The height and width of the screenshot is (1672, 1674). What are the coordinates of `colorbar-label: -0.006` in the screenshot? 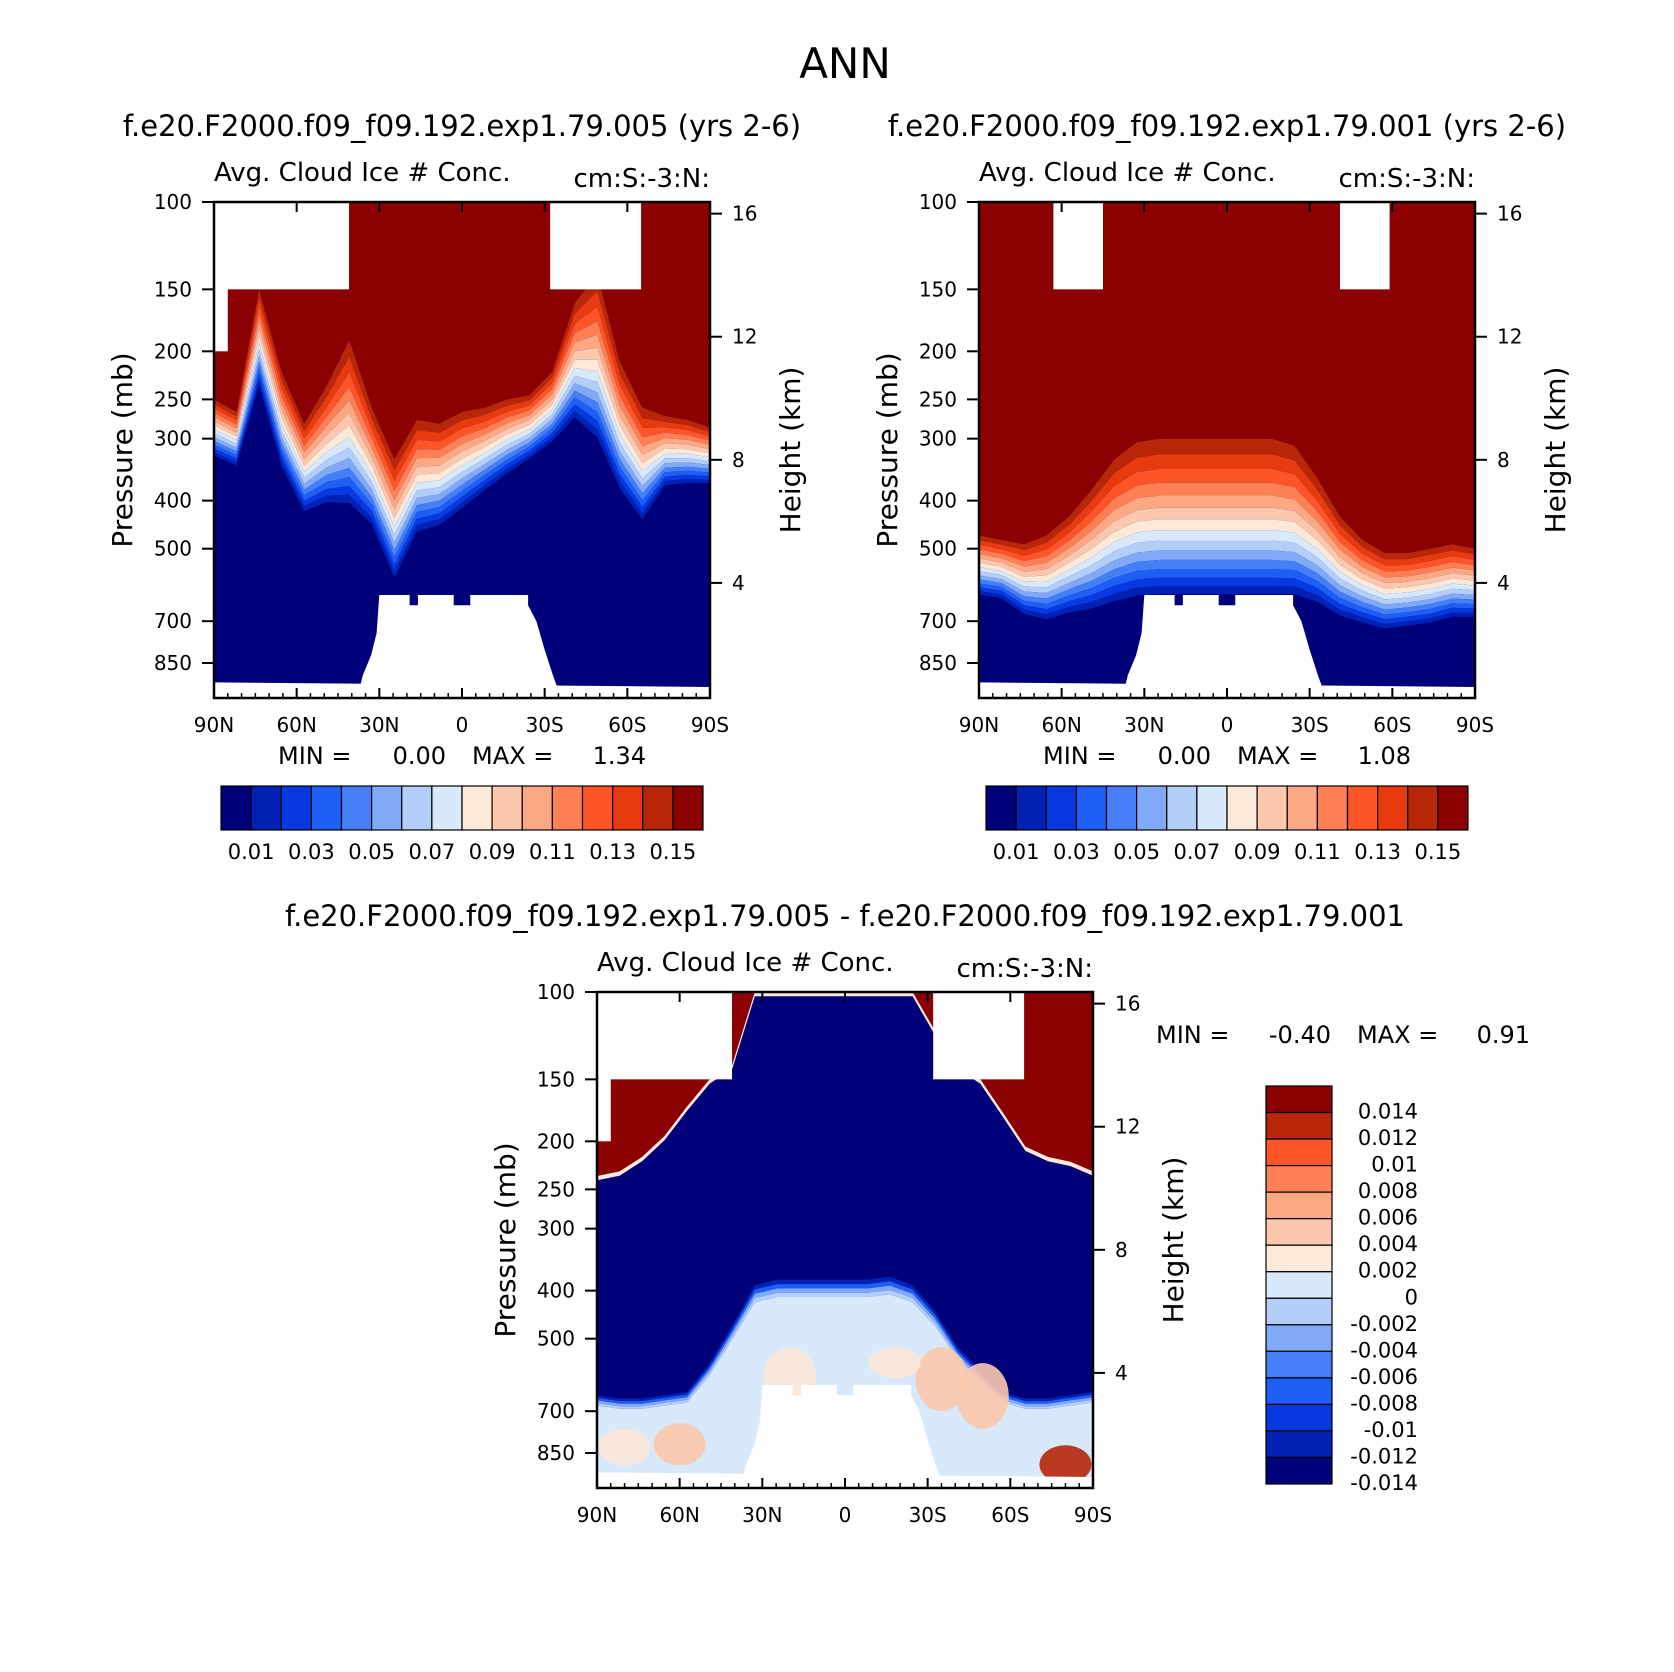 It's located at (1384, 1377).